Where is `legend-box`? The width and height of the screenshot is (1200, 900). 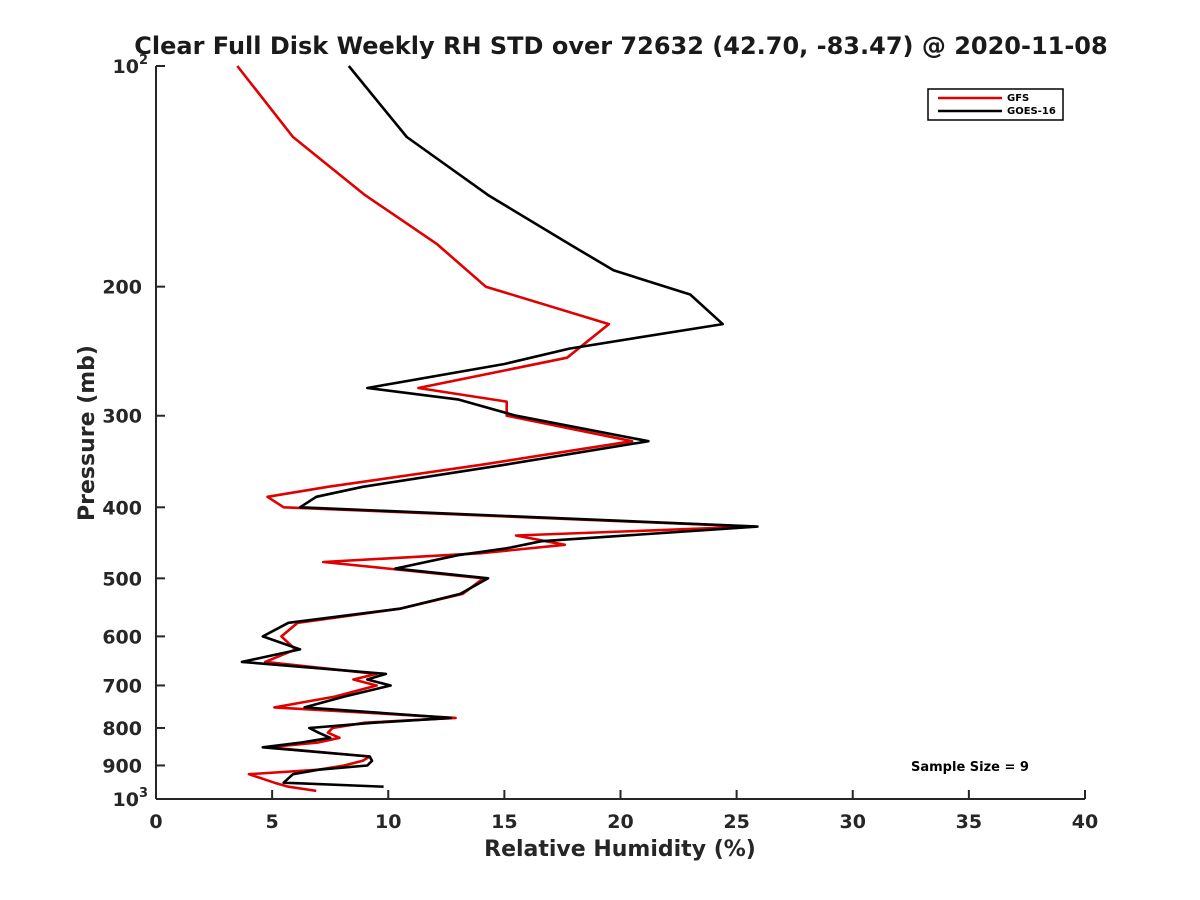 legend-box is located at coordinates (995, 104).